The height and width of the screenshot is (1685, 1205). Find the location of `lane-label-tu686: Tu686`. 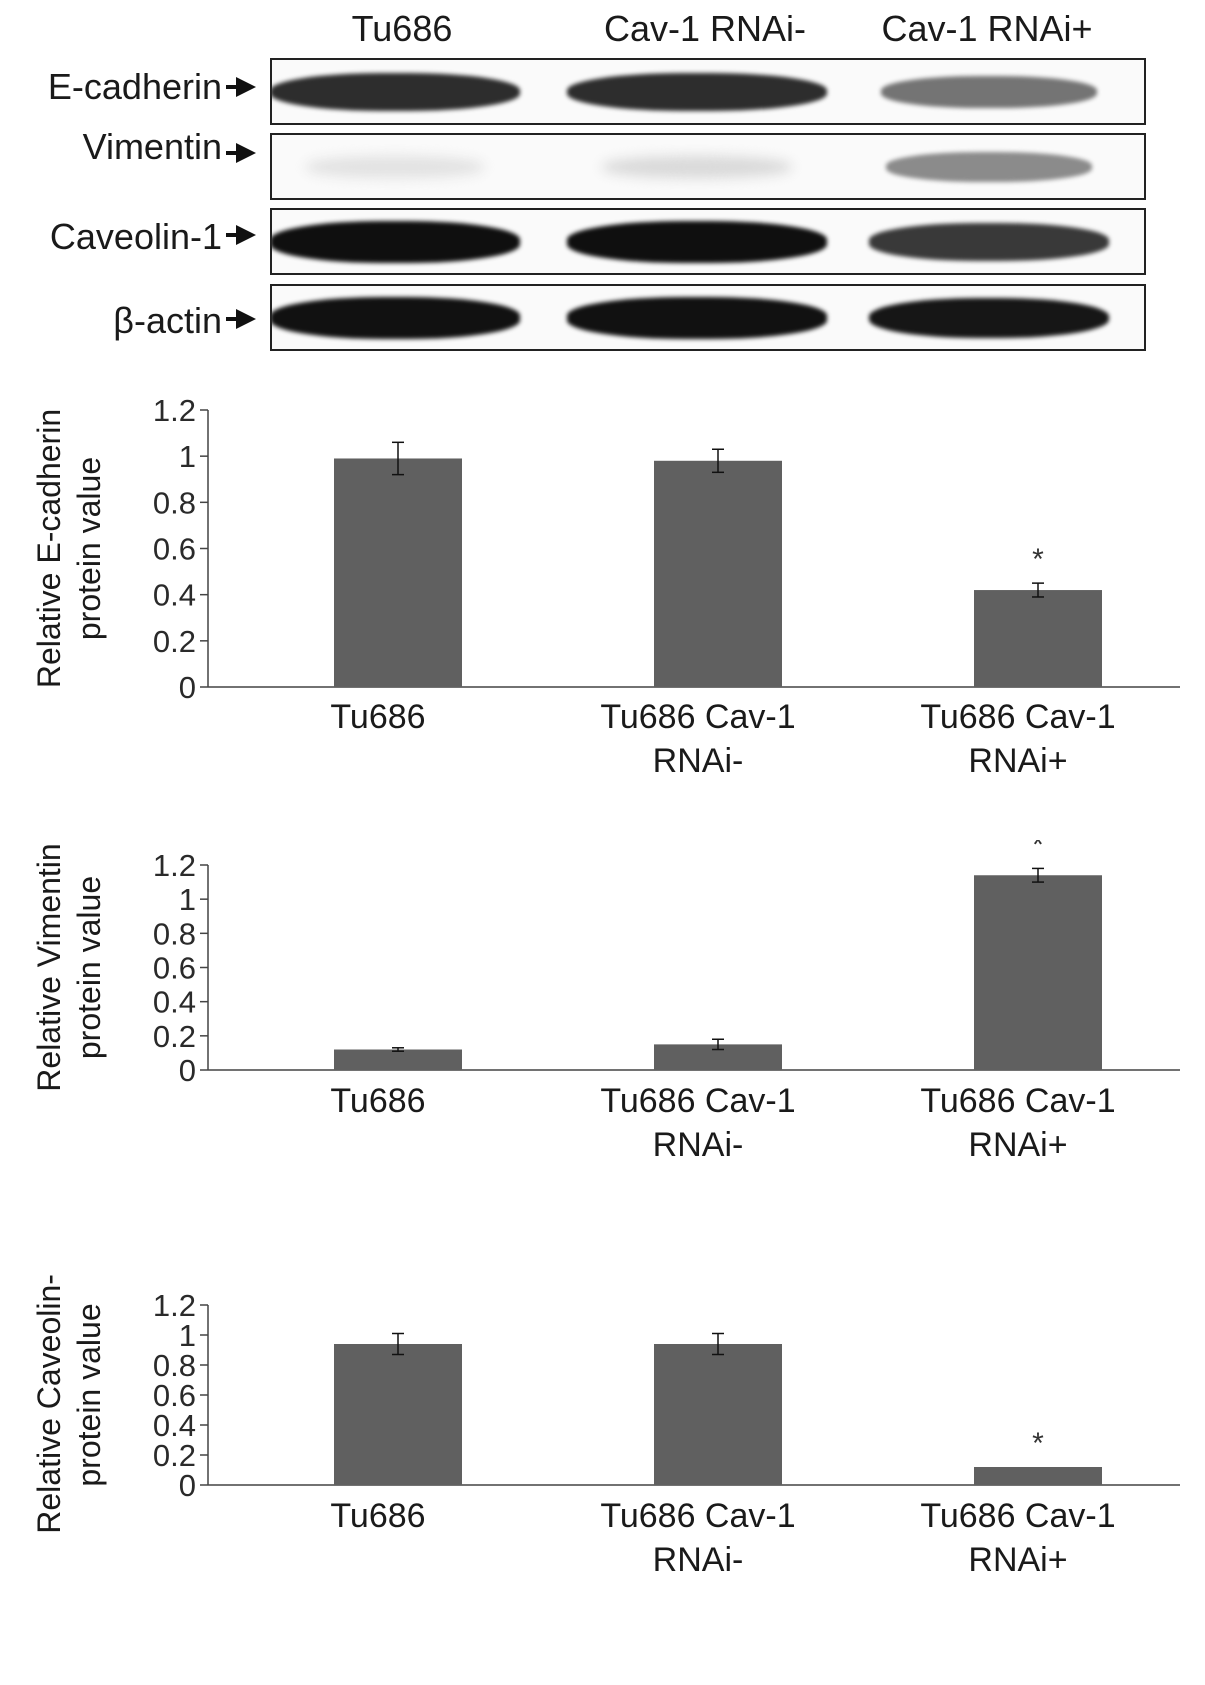

lane-label-tu686: Tu686 is located at coordinates (402, 28).